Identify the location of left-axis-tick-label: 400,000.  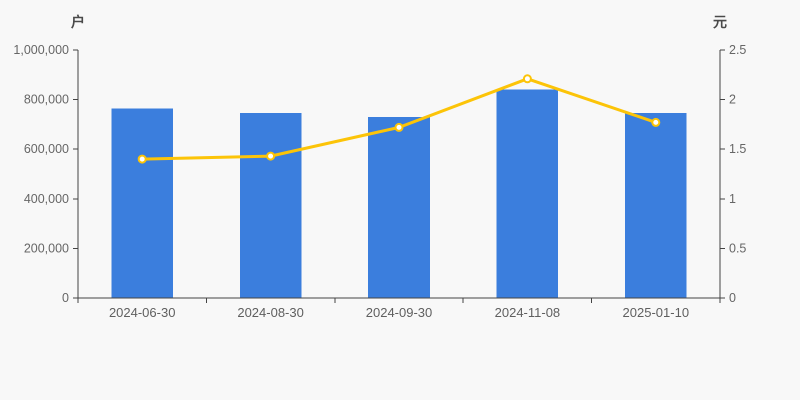
(46, 199).